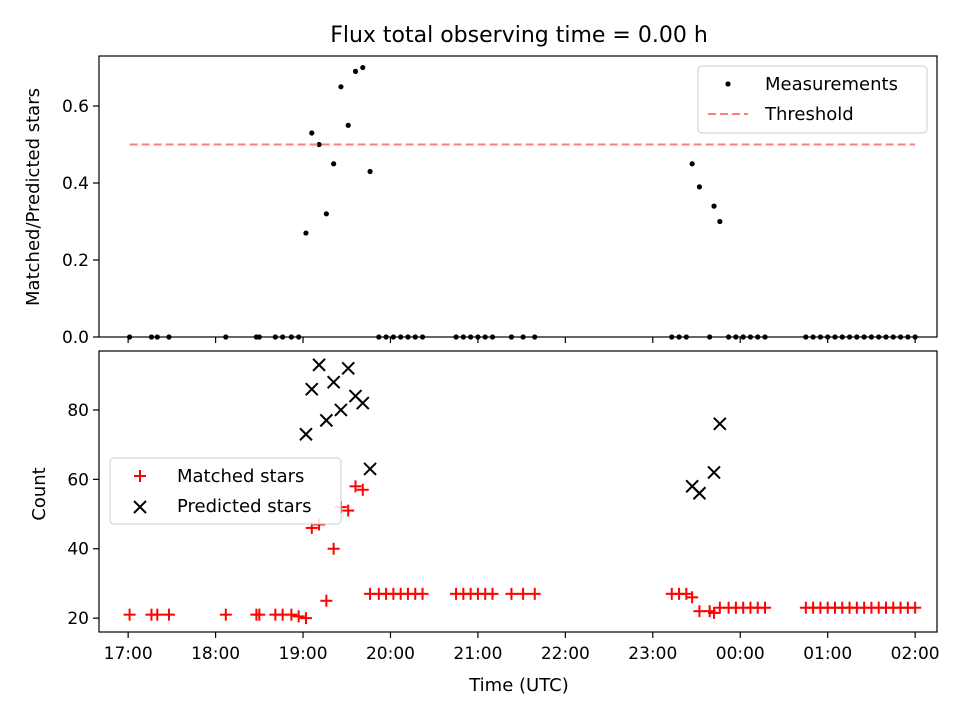 Image resolution: width=960 pixels, height=720 pixels. Describe the element at coordinates (831, 84) in the screenshot. I see `legend-label-measurements: Measurements` at that location.